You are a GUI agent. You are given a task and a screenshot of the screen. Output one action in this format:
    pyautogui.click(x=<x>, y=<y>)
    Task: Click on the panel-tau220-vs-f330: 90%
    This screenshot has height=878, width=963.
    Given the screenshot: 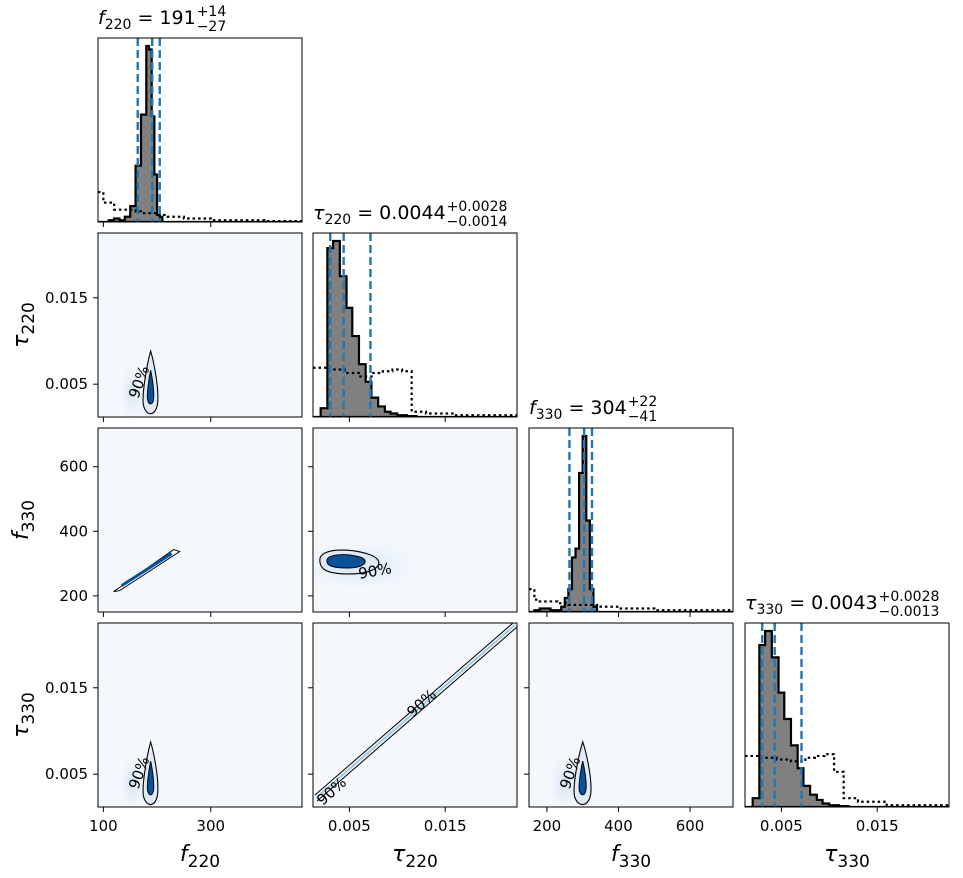 What is the action you would take?
    pyautogui.click(x=415, y=520)
    